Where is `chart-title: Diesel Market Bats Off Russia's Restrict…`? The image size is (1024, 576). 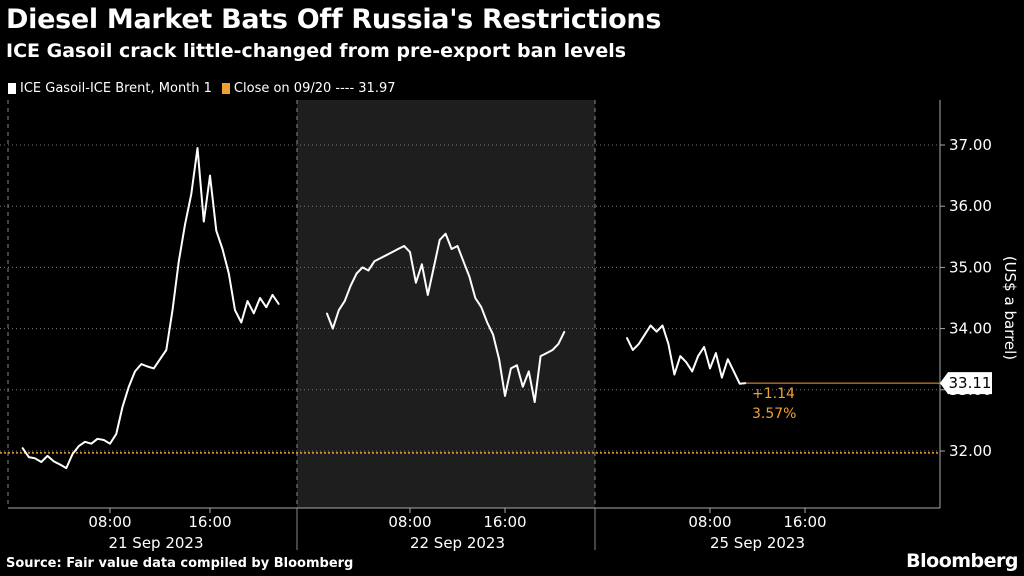
chart-title: Diesel Market Bats Off Russia's Restrict… is located at coordinates (334, 19).